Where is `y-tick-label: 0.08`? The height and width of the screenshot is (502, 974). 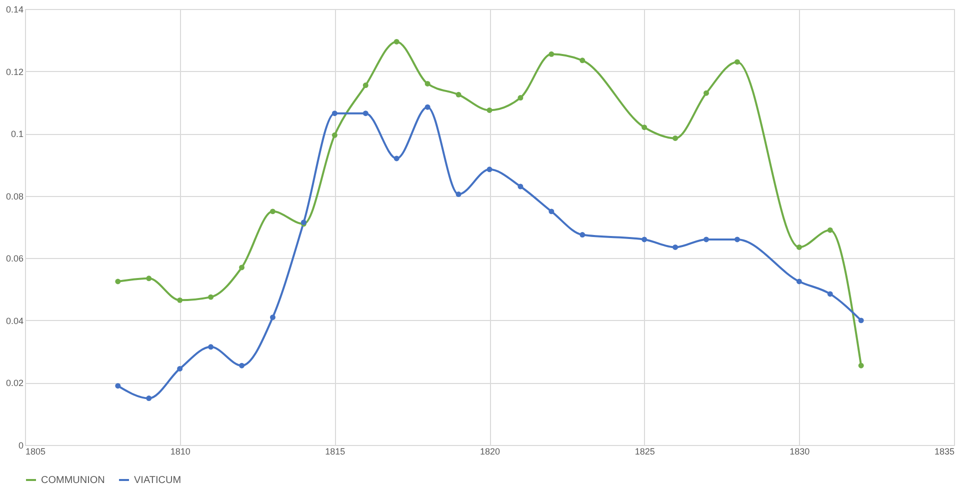 y-tick-label: 0.08 is located at coordinates (15, 196).